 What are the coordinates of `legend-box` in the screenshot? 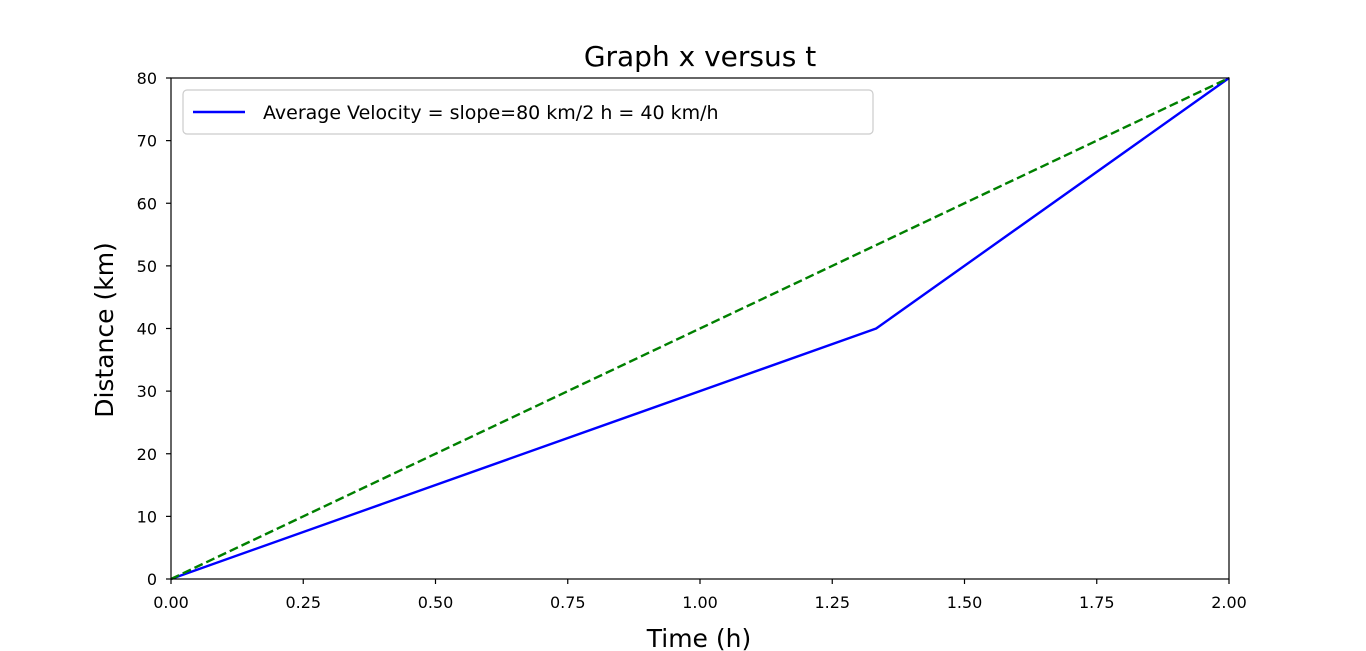 It's located at (528, 112).